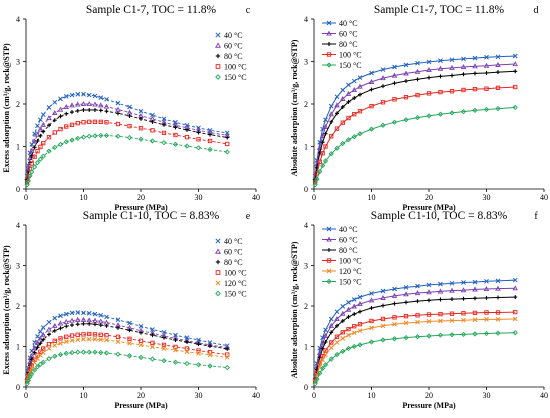 The height and width of the screenshot is (418, 550). What do you see at coordinates (233, 35) in the screenshot?
I see `legend-label: 40 °C` at bounding box center [233, 35].